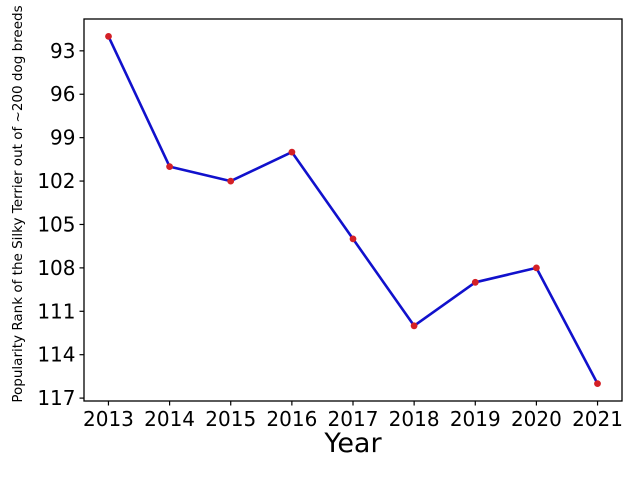 Image resolution: width=640 pixels, height=480 pixels. What do you see at coordinates (62, 51) in the screenshot?
I see `y-tick-label: 93` at bounding box center [62, 51].